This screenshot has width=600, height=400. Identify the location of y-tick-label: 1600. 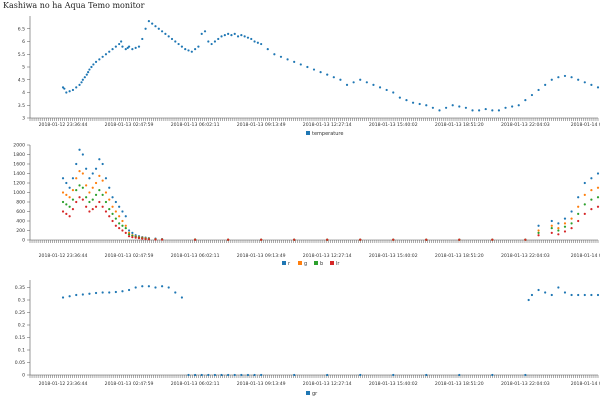
(19, 165).